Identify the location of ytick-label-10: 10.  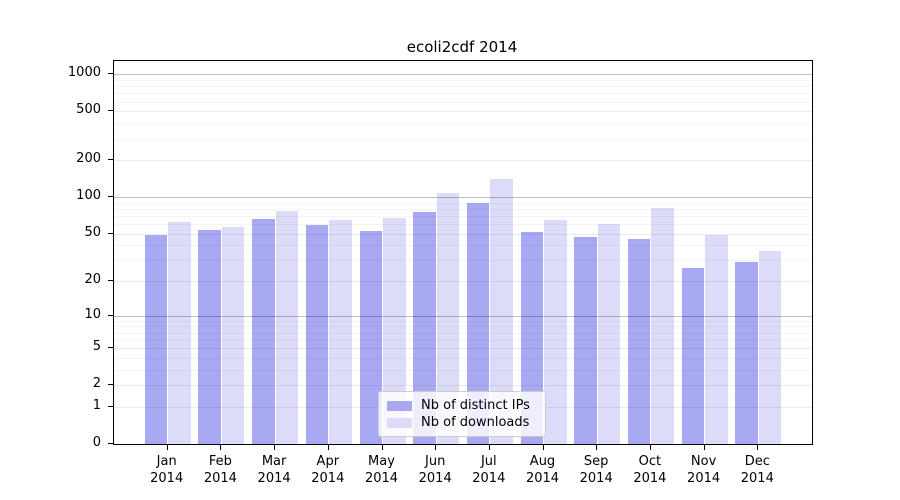
(92, 314).